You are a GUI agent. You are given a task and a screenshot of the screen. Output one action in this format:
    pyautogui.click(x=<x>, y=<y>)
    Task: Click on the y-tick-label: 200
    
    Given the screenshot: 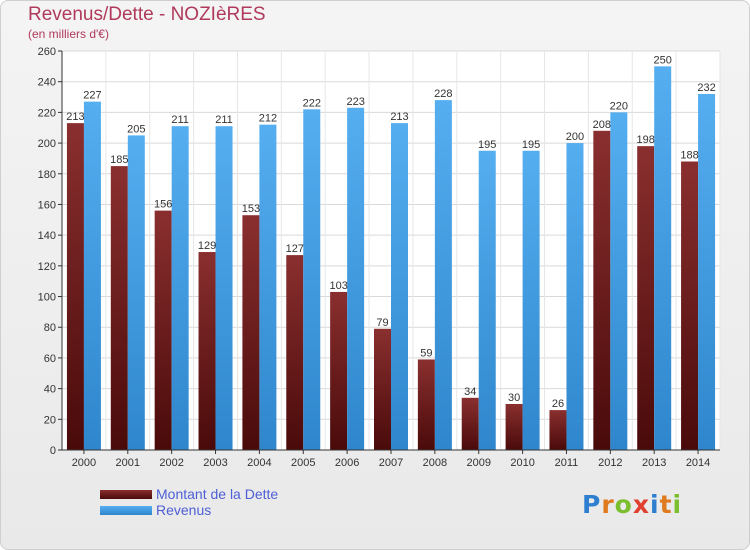 What is the action you would take?
    pyautogui.click(x=47, y=144)
    